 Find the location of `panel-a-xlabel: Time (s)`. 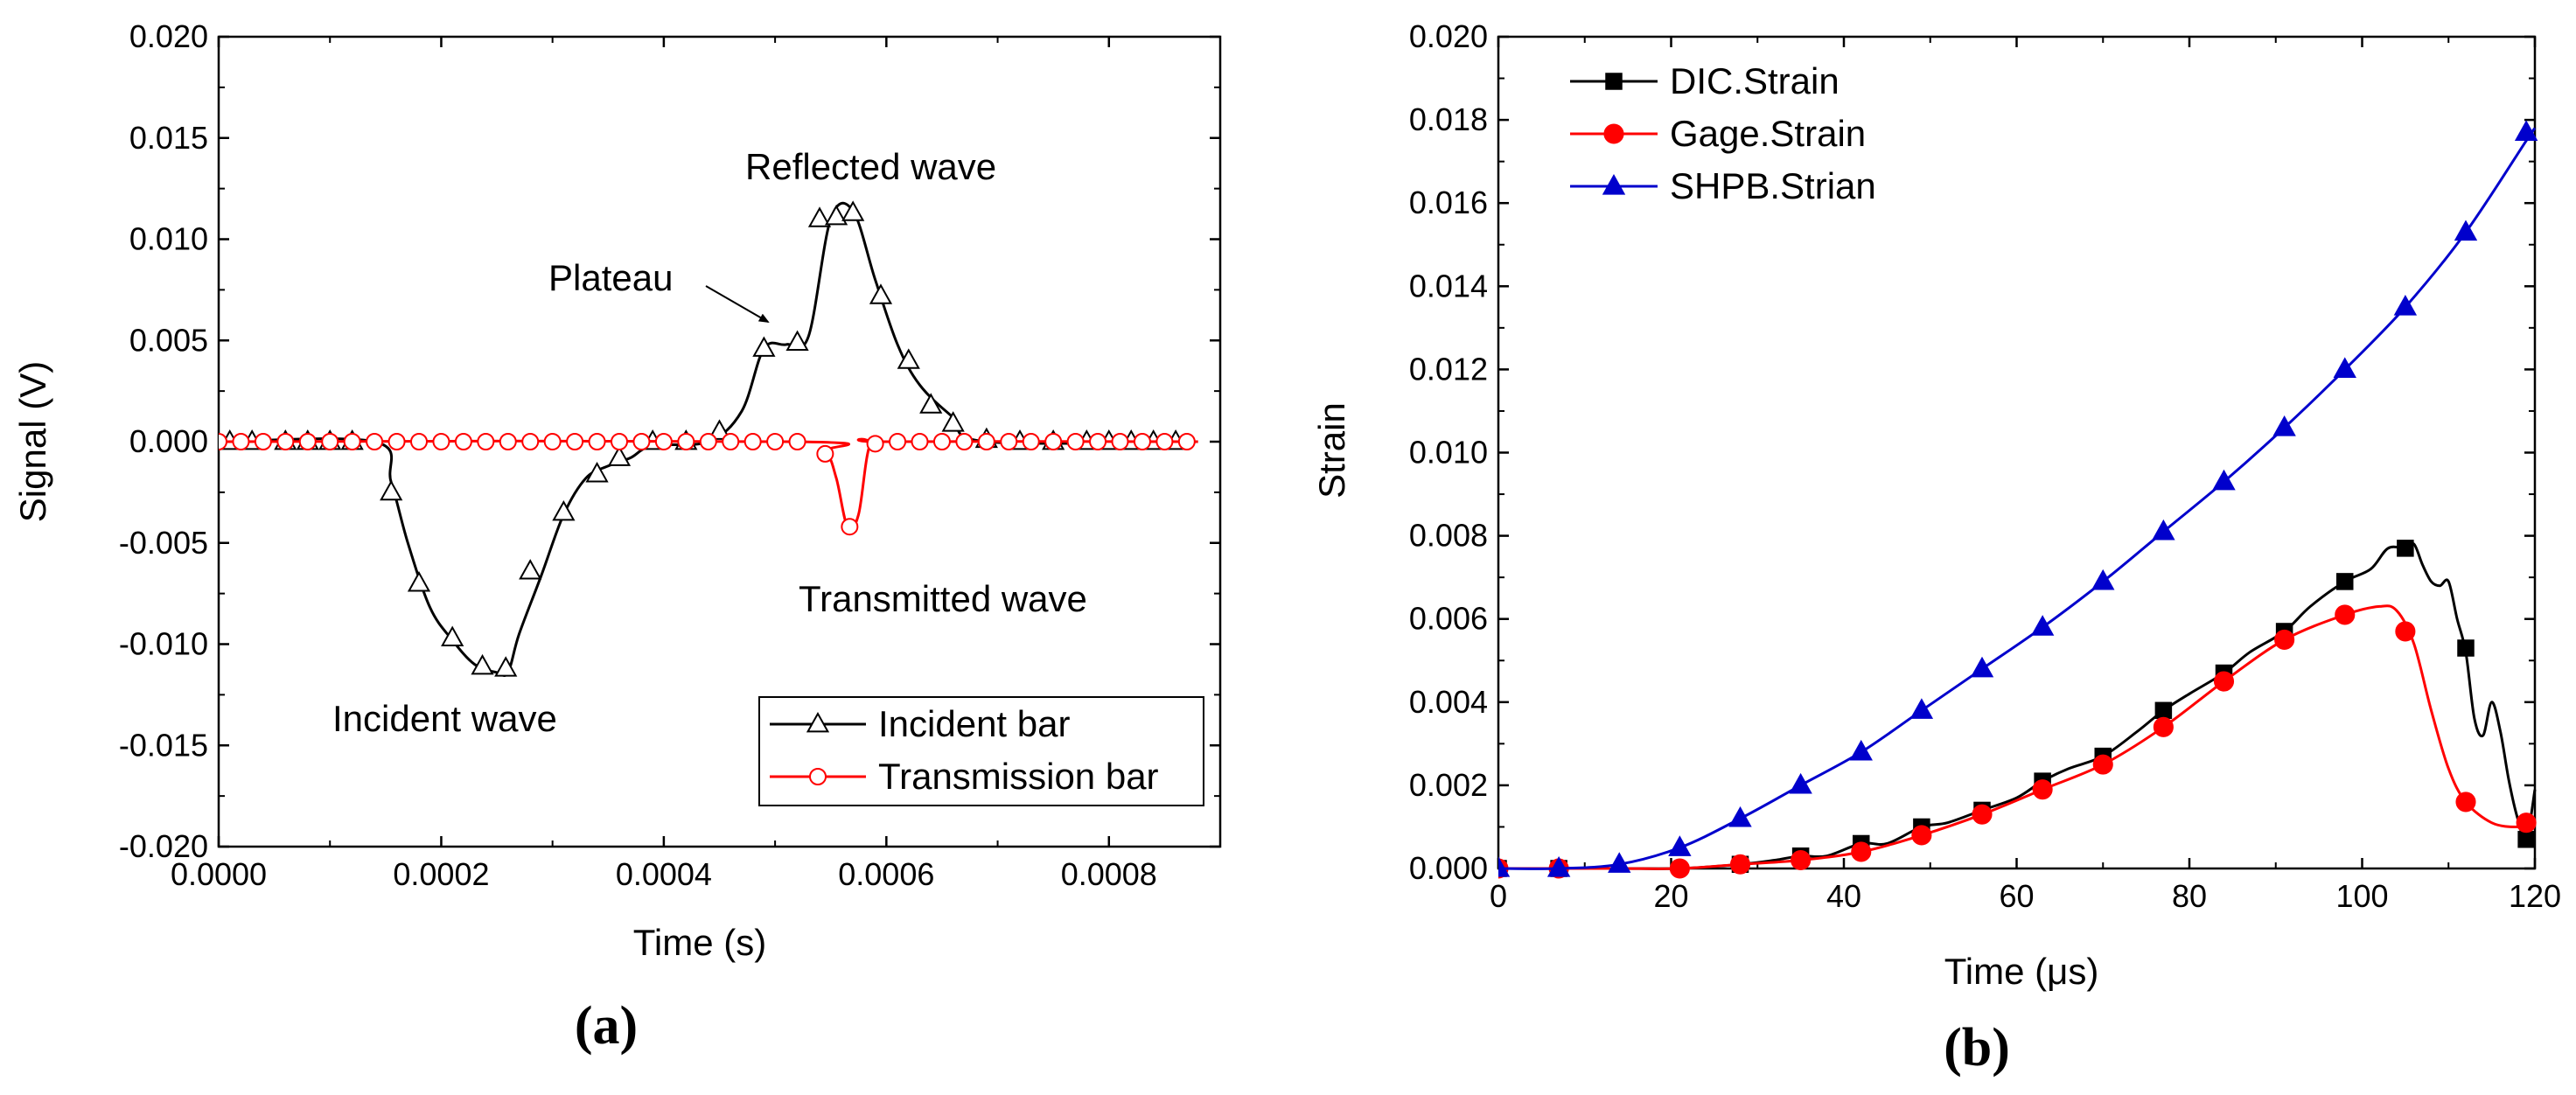

panel-a-xlabel: Time (s) is located at coordinates (699, 942).